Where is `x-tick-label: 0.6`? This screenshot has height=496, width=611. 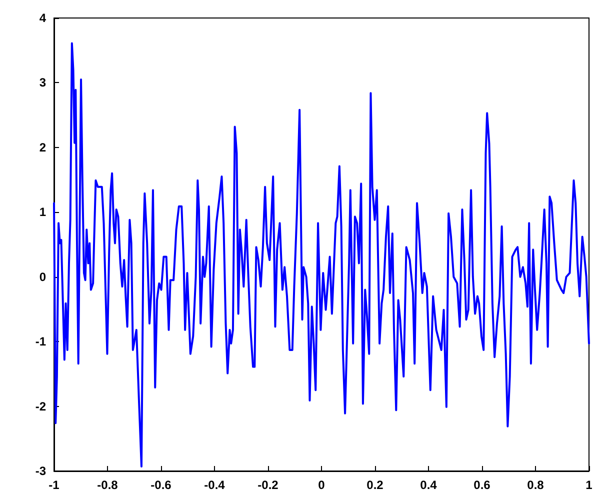 x-tick-label: 0.6 is located at coordinates (482, 485).